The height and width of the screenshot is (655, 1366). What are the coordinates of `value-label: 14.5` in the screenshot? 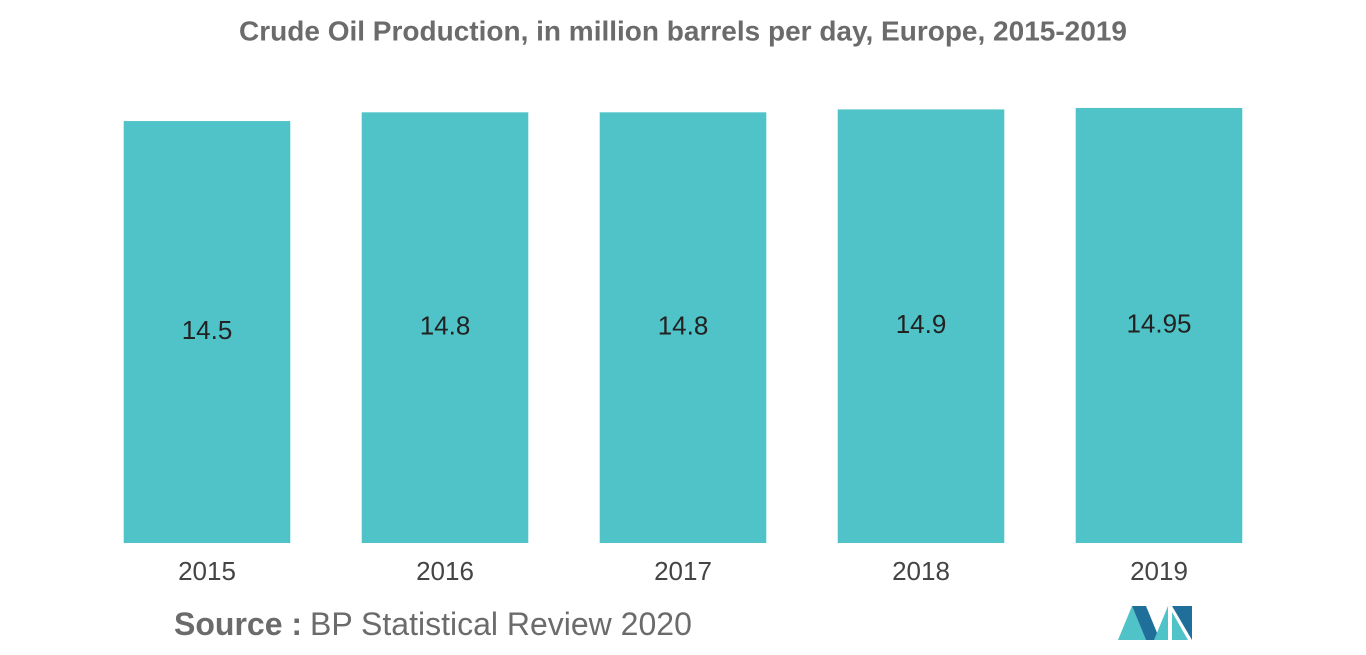 It's located at (207, 330).